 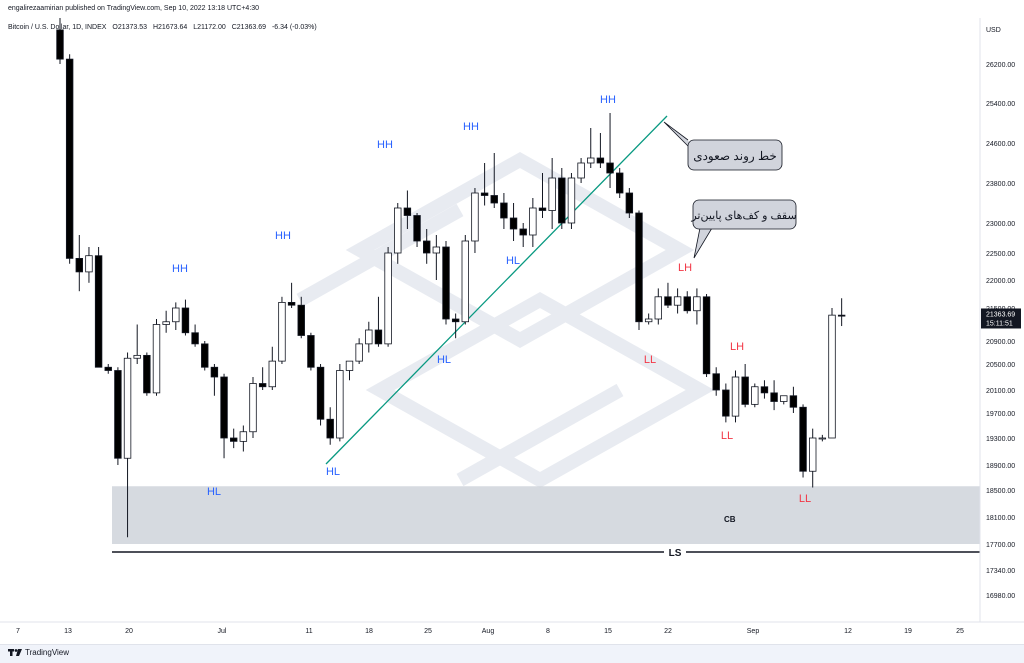 I want to click on y-tick-label: 23000.00, so click(x=1000, y=224).